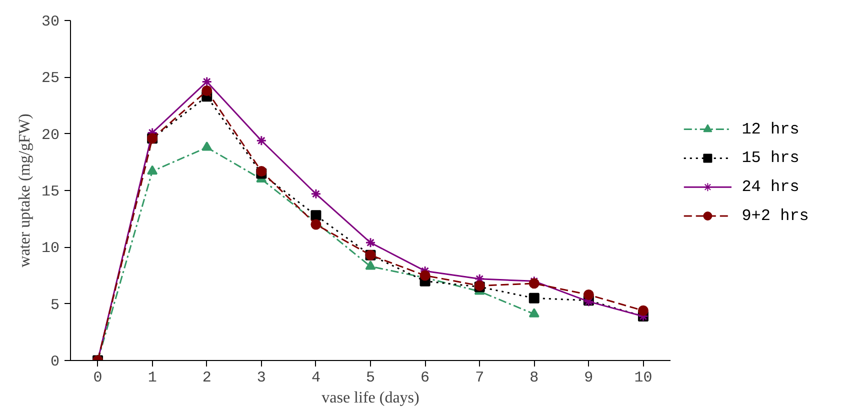 The width and height of the screenshot is (859, 420). What do you see at coordinates (771, 187) in the screenshot?
I see `legend-label: 24 hrs` at bounding box center [771, 187].